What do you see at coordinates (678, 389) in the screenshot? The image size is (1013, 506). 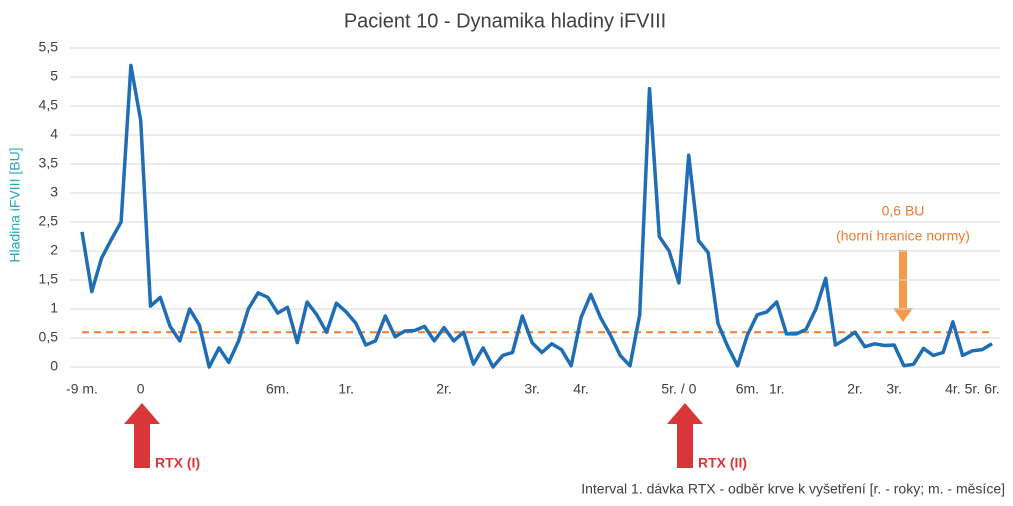 I see `x-tick-label: 5r. / 0` at bounding box center [678, 389].